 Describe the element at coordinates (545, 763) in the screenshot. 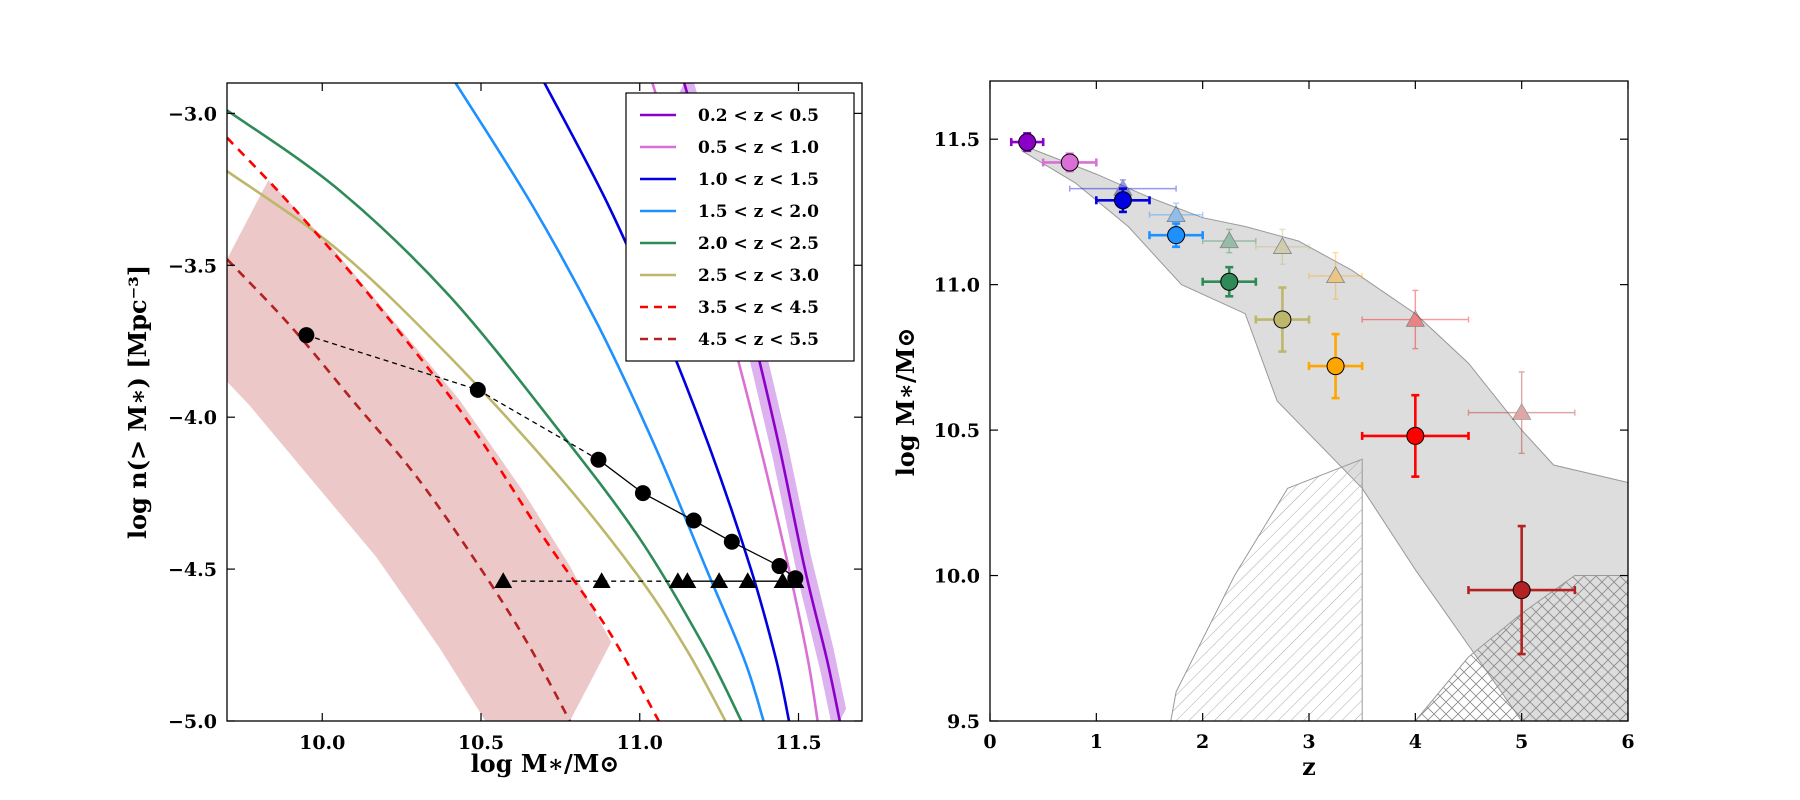

I see `left-xlabel: log M∗/M⊙` at that location.